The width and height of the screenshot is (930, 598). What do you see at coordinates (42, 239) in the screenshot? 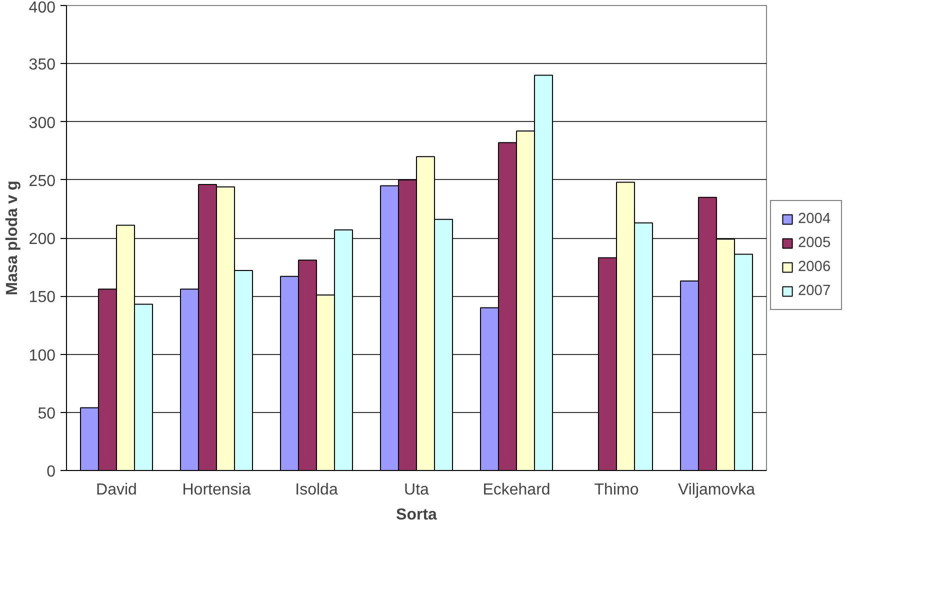
I see `y-tick-label: 200` at bounding box center [42, 239].